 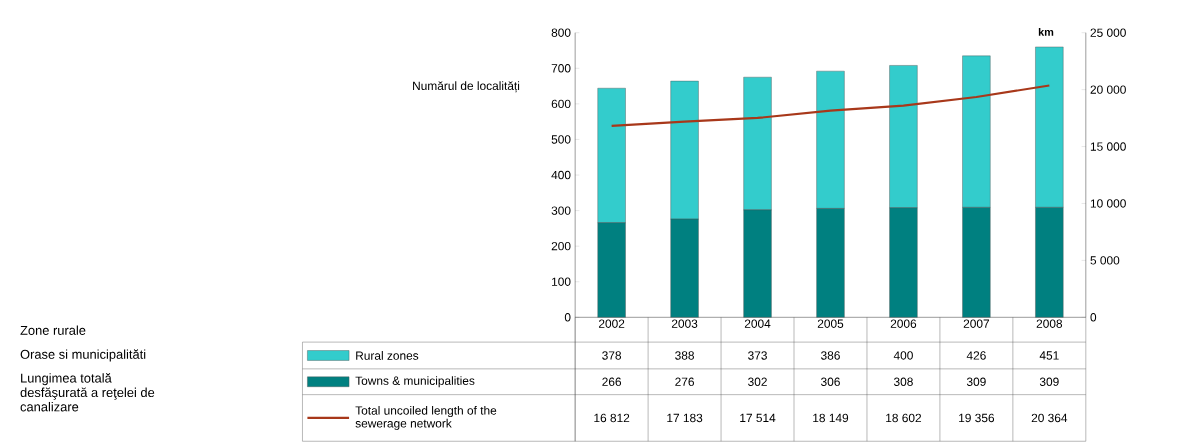 What do you see at coordinates (561, 32) in the screenshot?
I see `y-tick-label: 800` at bounding box center [561, 32].